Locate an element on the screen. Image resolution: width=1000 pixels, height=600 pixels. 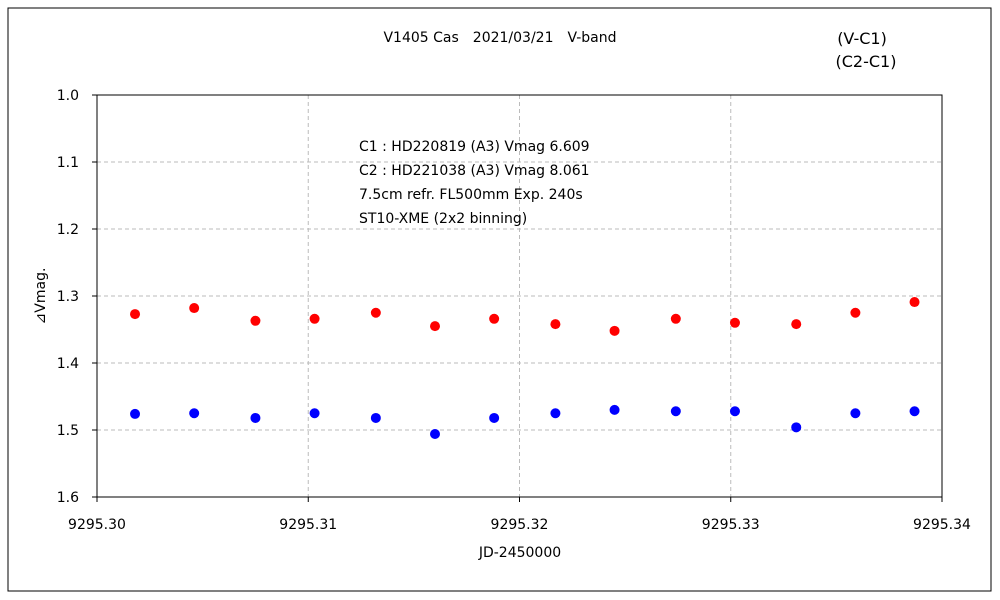
x-axis-label: JD-2450000 is located at coordinates (519, 553).